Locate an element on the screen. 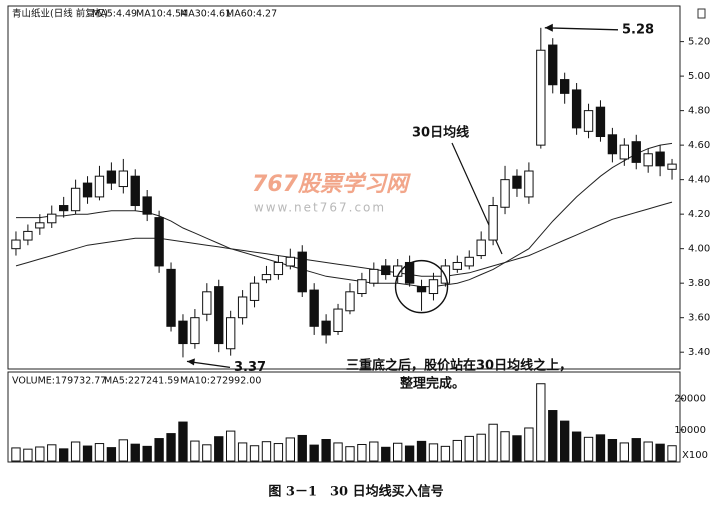  legend-entry: MA30:4.61 is located at coordinates (205, 14).